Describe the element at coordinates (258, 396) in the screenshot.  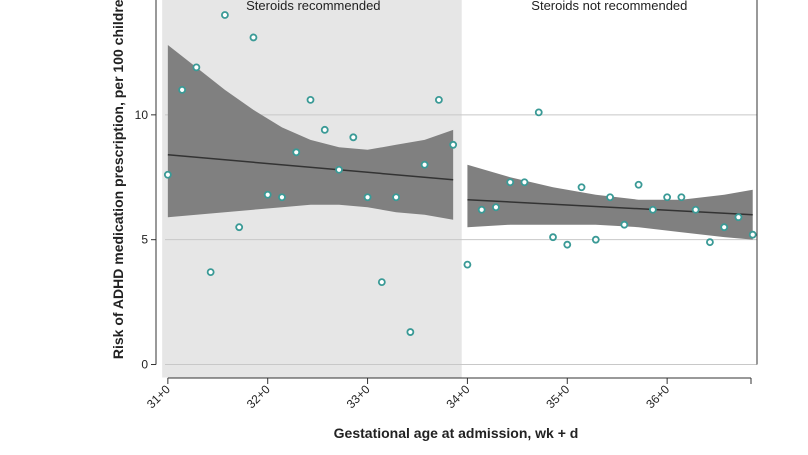
I see `x-tick-label: 32+0` at that location.